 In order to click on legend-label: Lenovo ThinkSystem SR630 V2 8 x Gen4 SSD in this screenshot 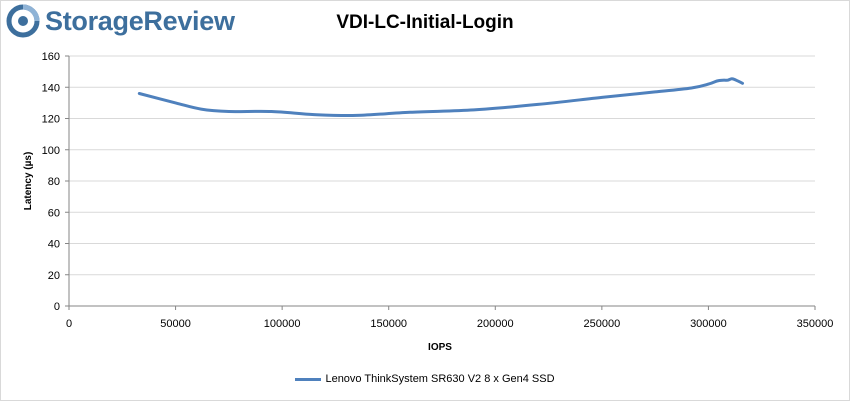, I will do `click(440, 379)`.